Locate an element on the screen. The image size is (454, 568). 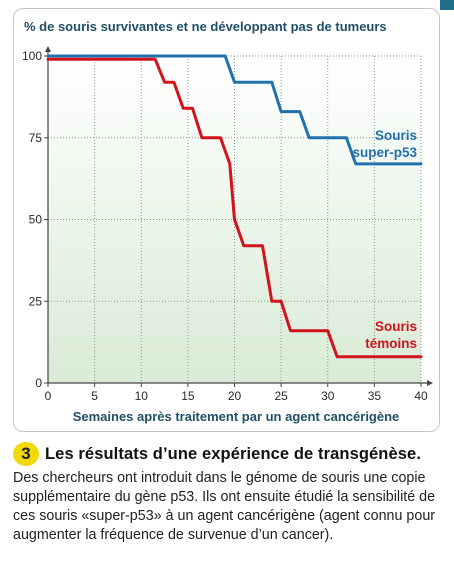
series-label: témoins is located at coordinates (391, 343).